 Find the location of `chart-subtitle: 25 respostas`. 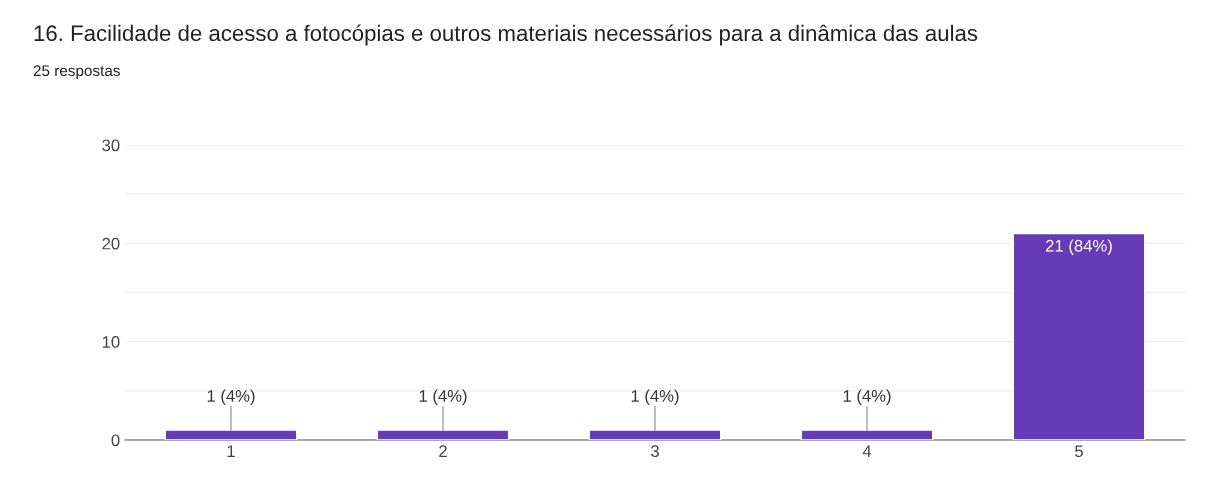

chart-subtitle: 25 respostas is located at coordinates (76, 72).